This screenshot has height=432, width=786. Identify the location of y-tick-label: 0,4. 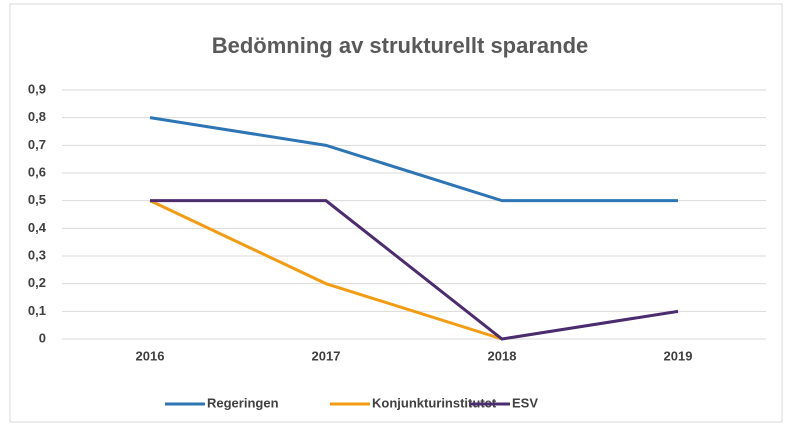
(37, 227).